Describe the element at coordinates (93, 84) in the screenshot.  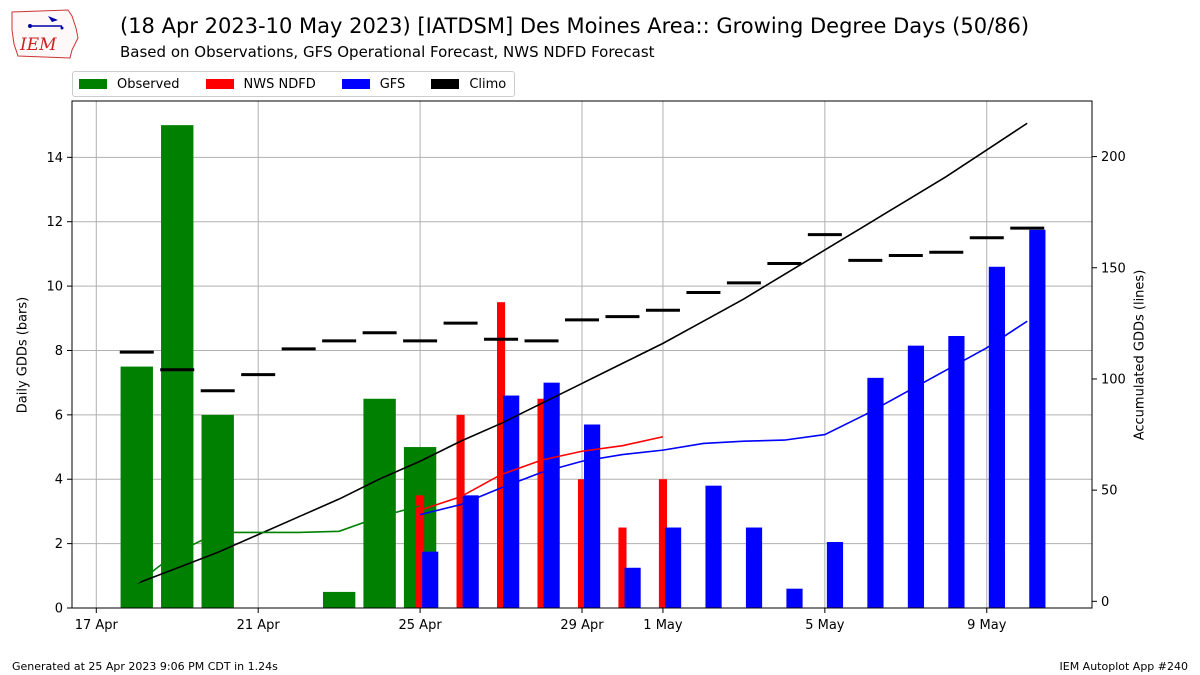
I see `legend-swatch-observed` at that location.